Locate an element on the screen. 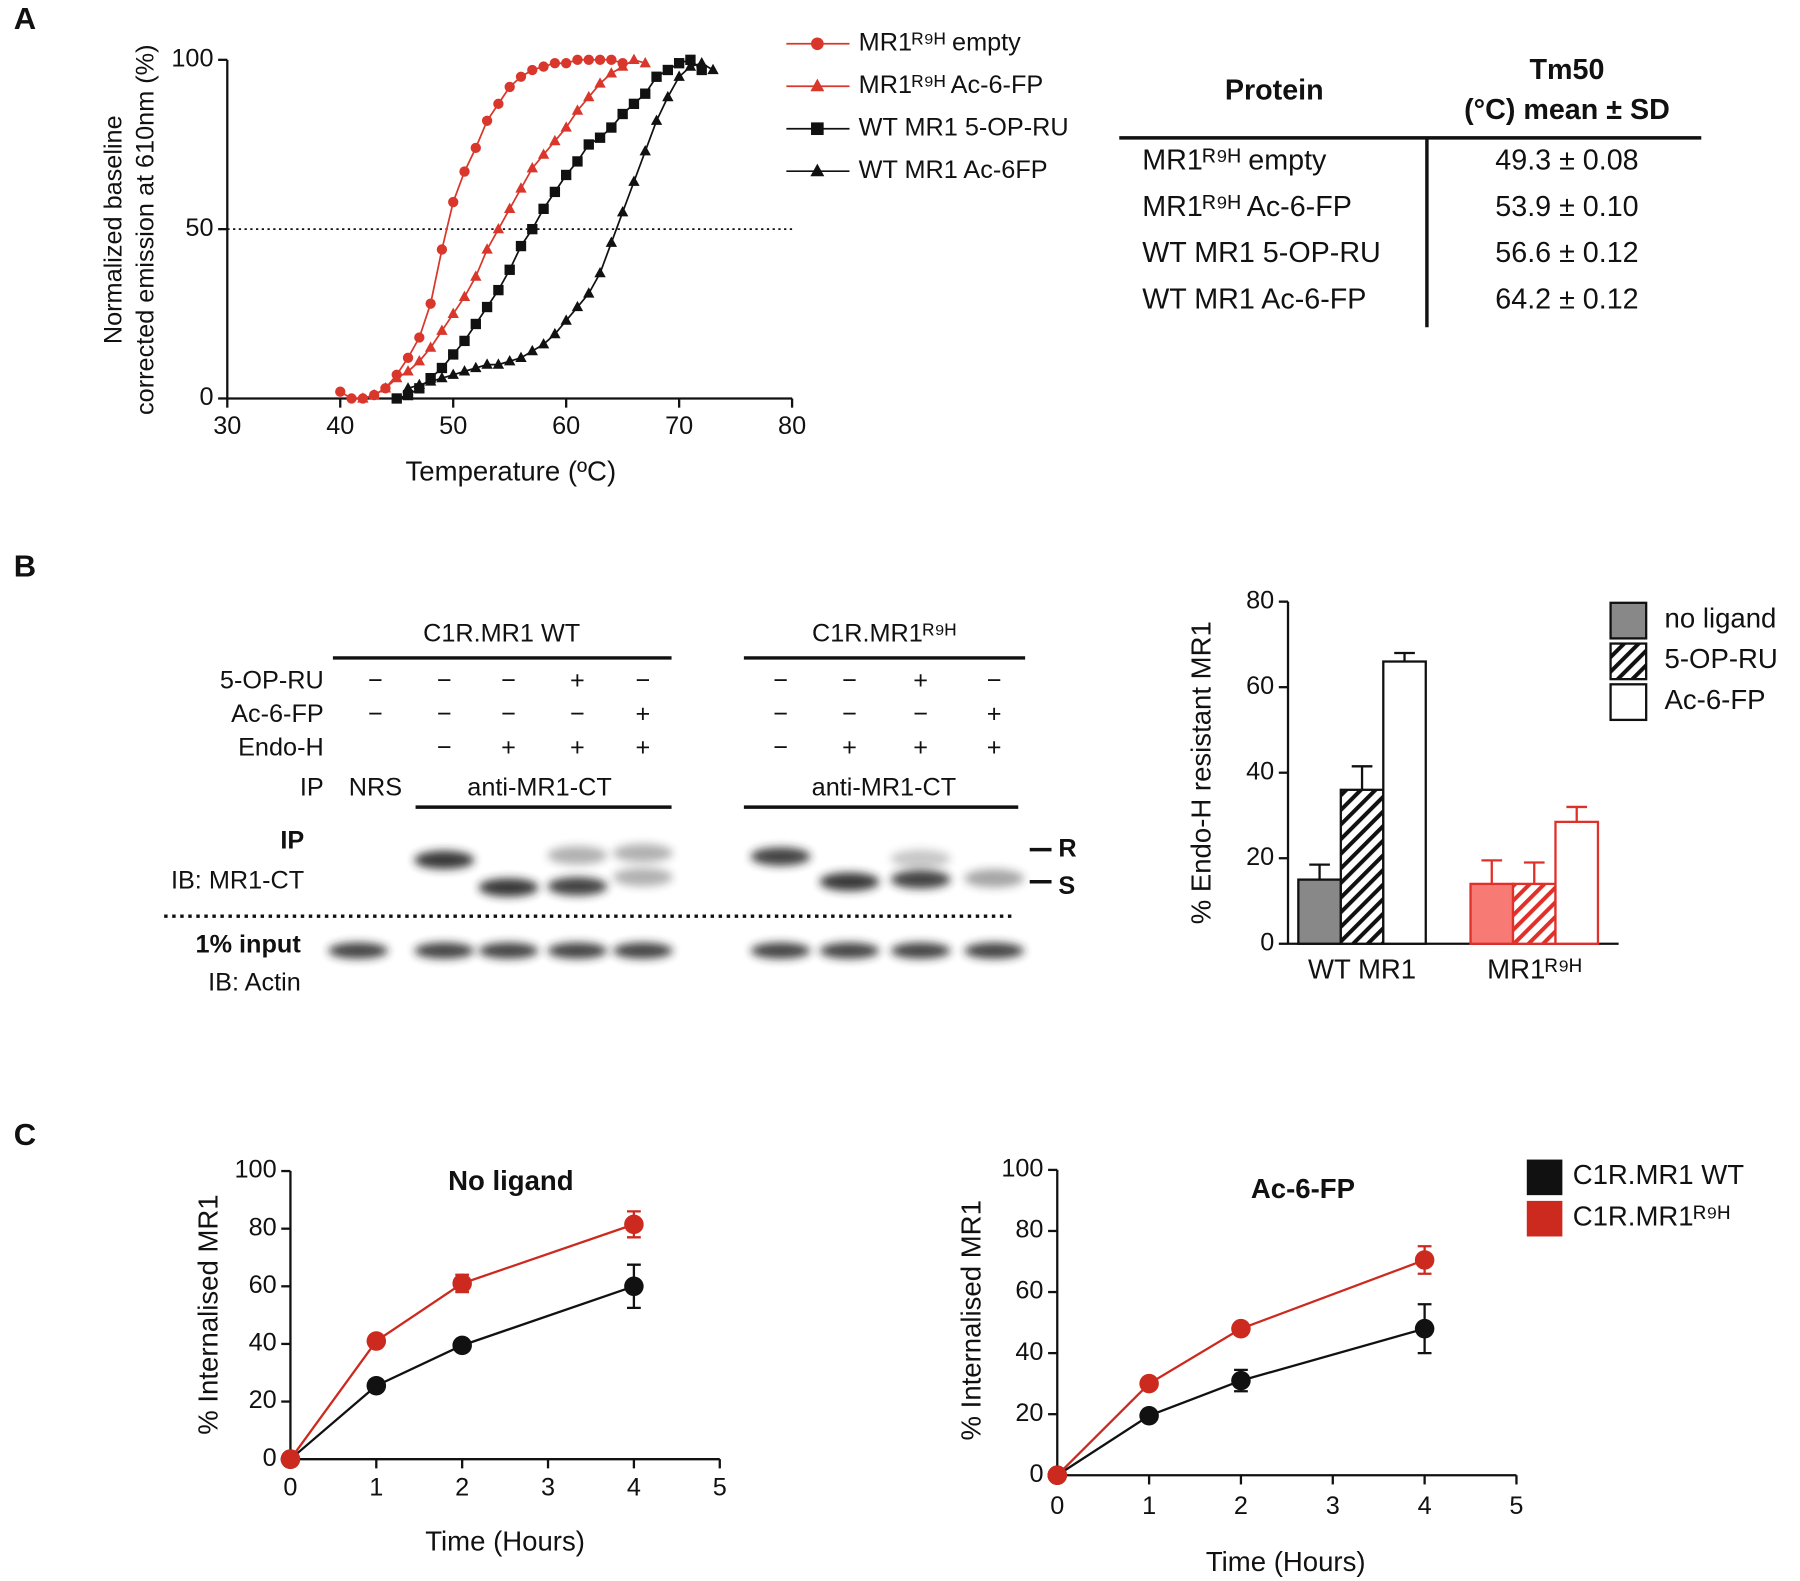  x-tick-label: 30 is located at coordinates (227, 426).